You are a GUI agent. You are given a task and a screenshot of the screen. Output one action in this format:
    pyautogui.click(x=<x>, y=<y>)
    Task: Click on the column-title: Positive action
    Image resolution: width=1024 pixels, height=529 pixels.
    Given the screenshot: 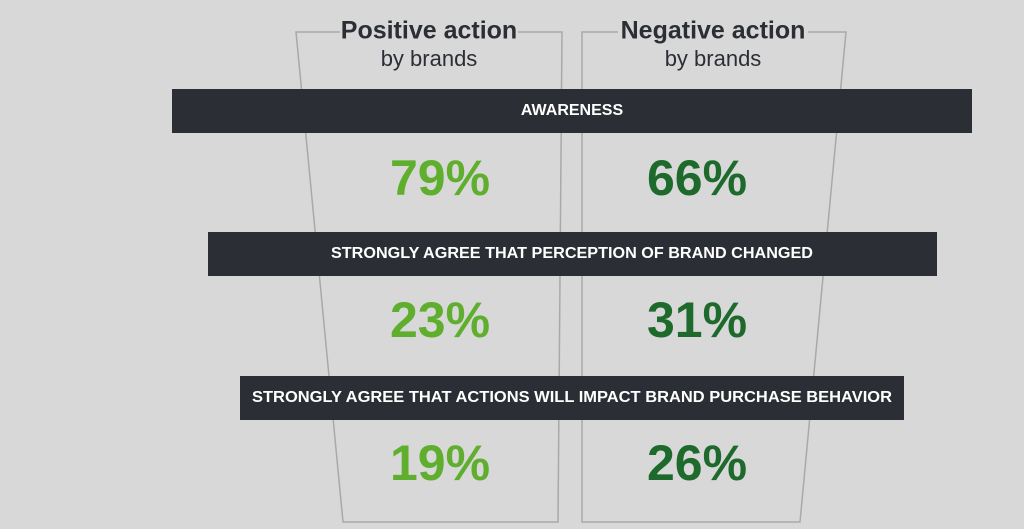 What is the action you would take?
    pyautogui.click(x=429, y=31)
    